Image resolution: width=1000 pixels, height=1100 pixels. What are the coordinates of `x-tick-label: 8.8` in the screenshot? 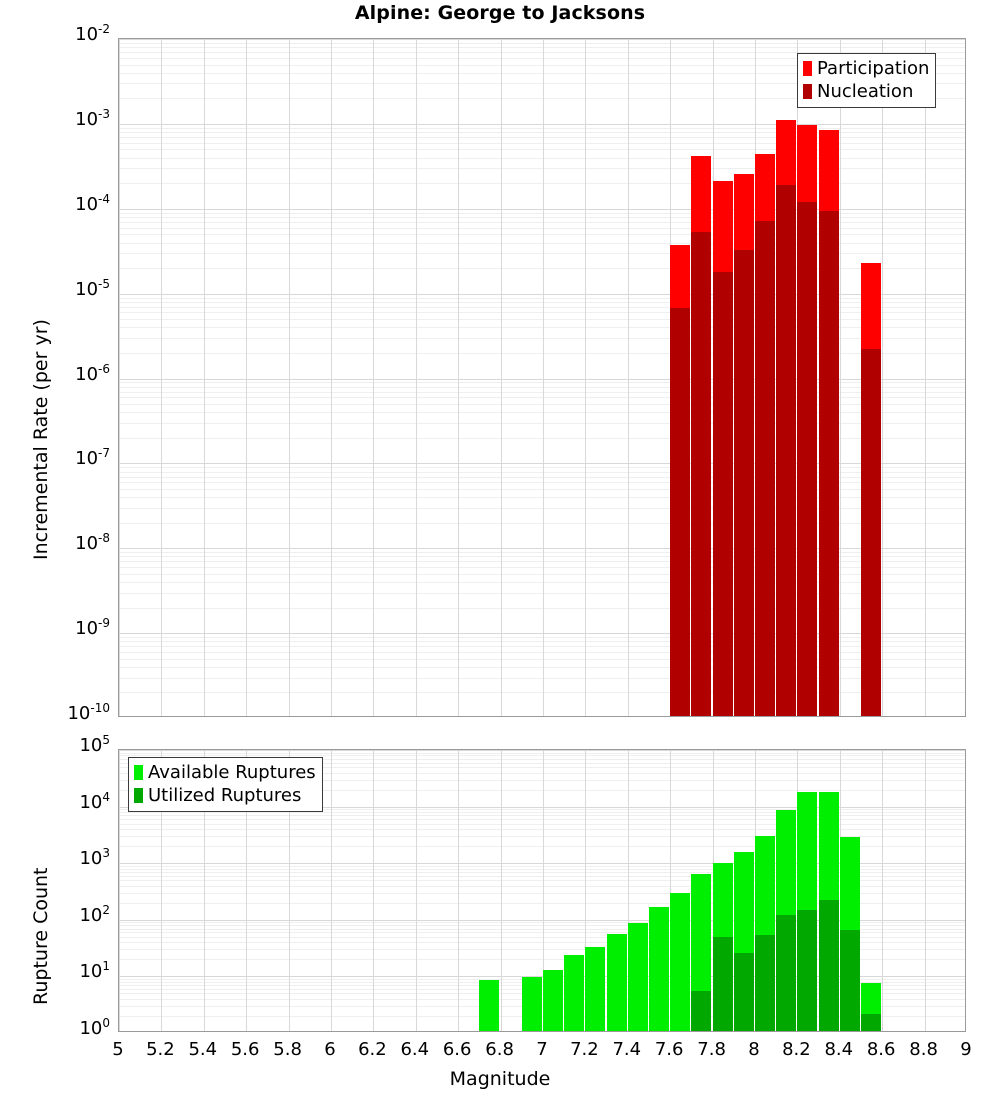 It's located at (923, 1049).